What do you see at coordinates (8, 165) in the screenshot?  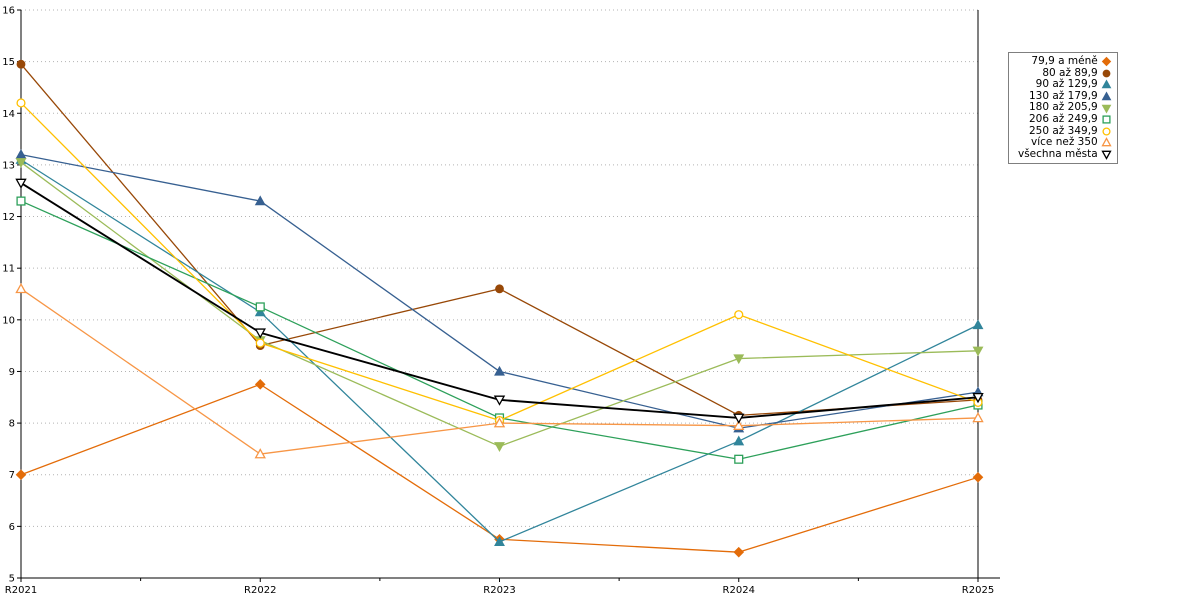 I see `y-tick-label: 13` at bounding box center [8, 165].